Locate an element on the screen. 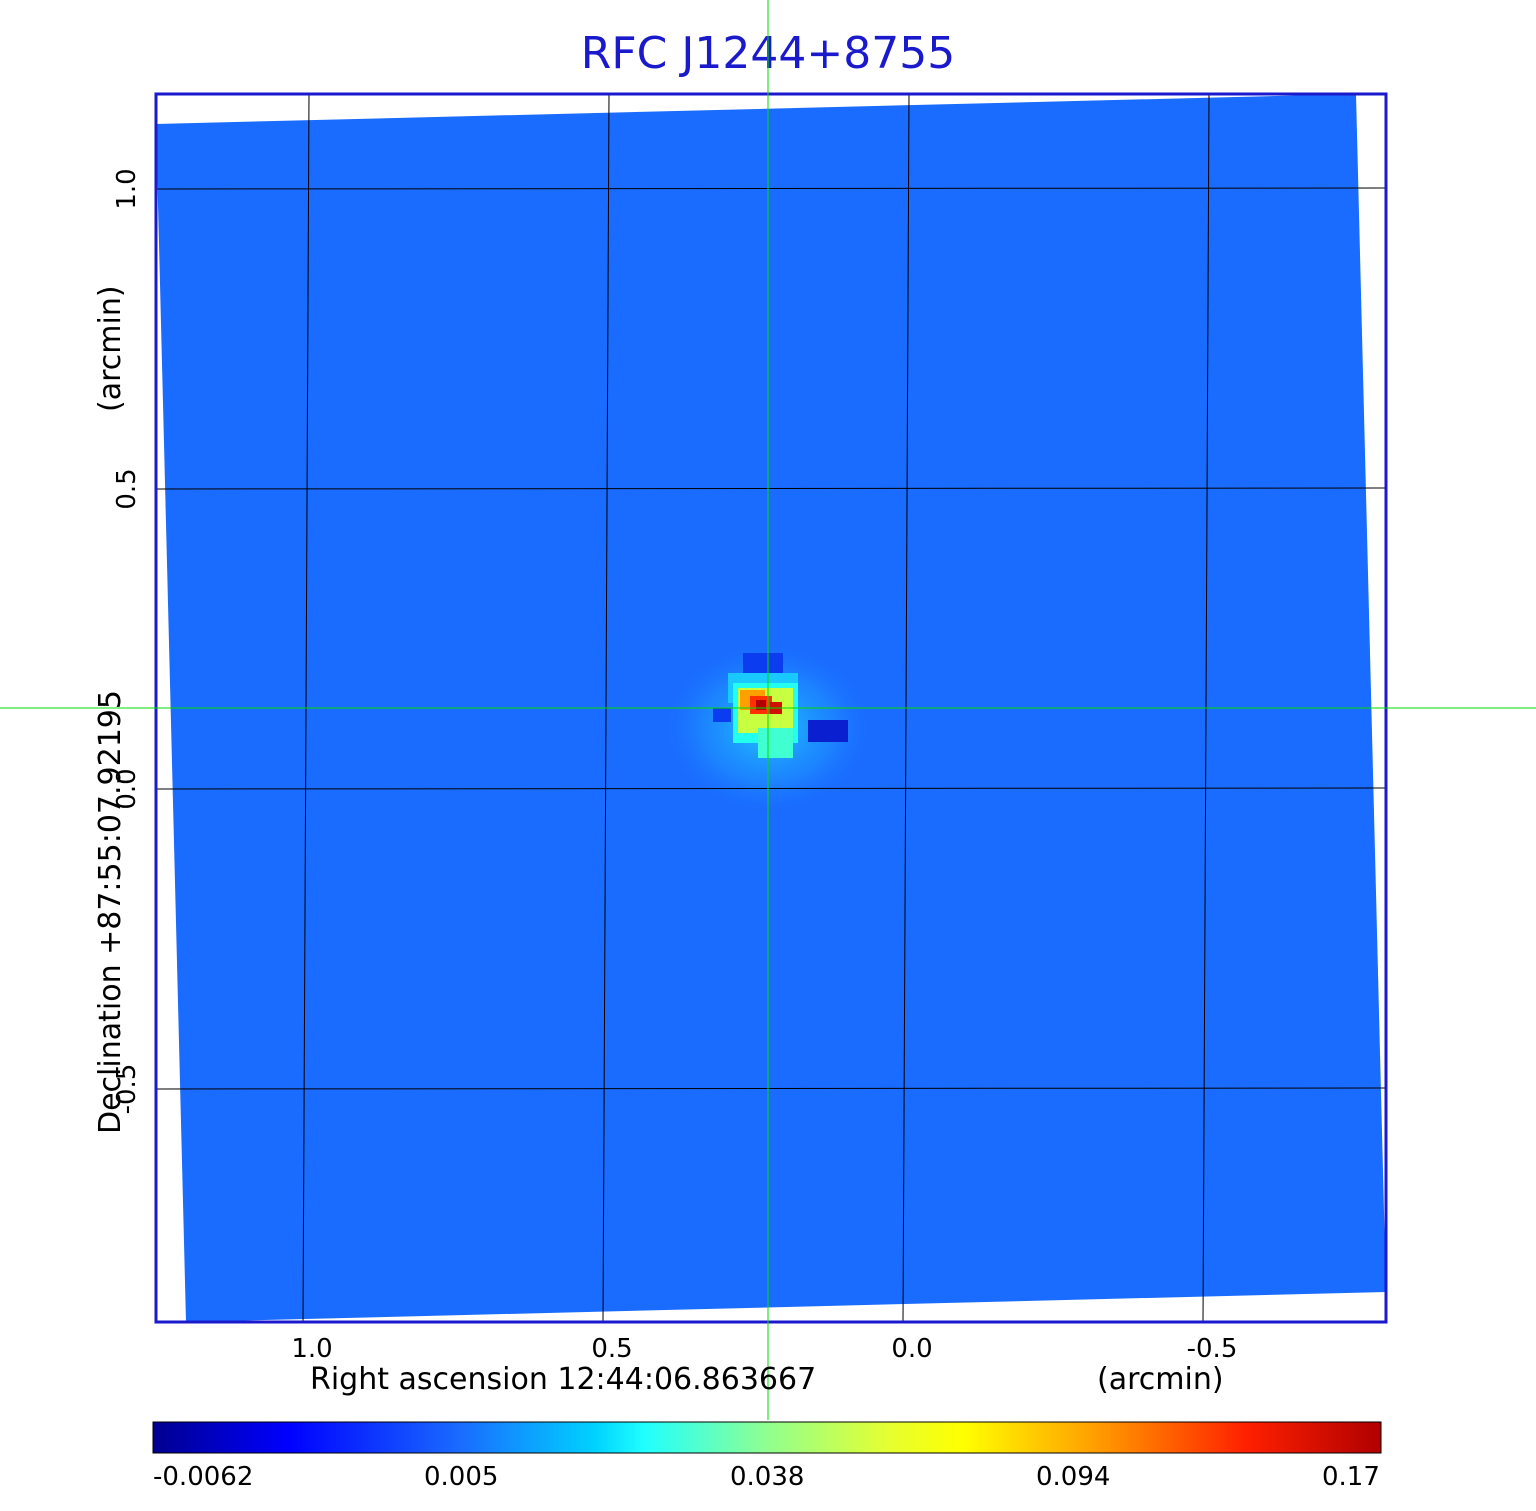  x-tick-label: 1.0 is located at coordinates (312, 1349).